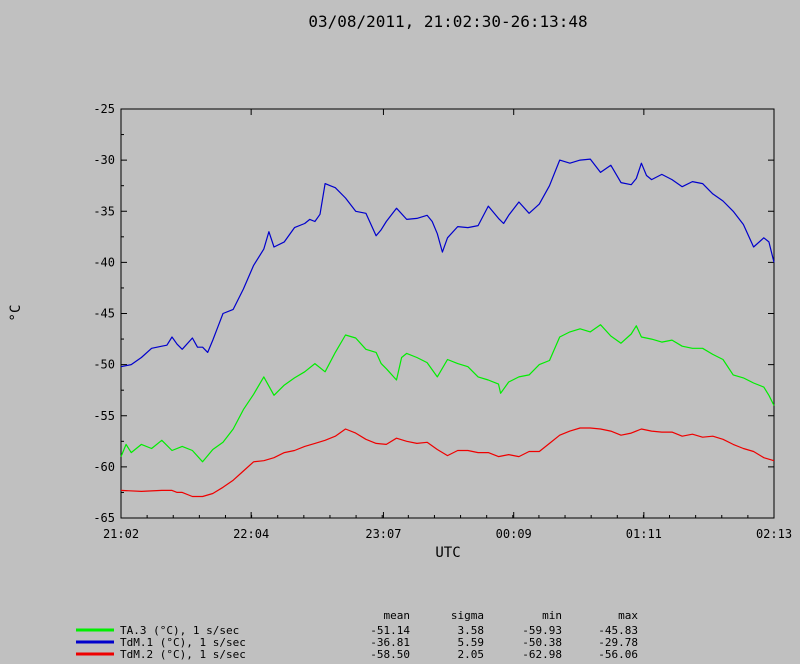 Image resolution: width=800 pixels, height=664 pixels. What do you see at coordinates (16, 313) in the screenshot?
I see `y-axis-label: °C` at bounding box center [16, 313].